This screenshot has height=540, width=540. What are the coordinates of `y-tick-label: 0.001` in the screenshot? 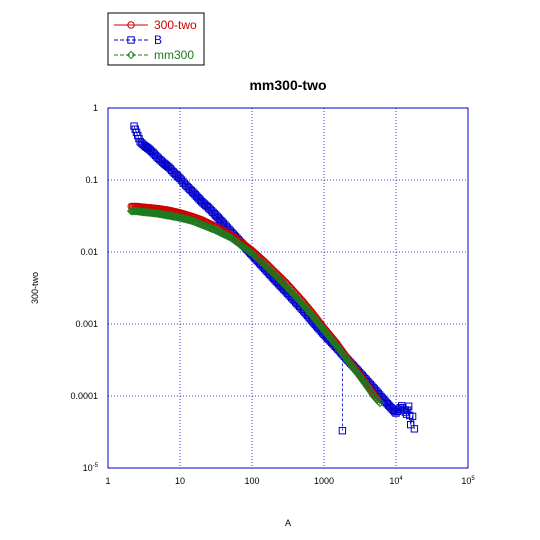 It's located at (86, 324).